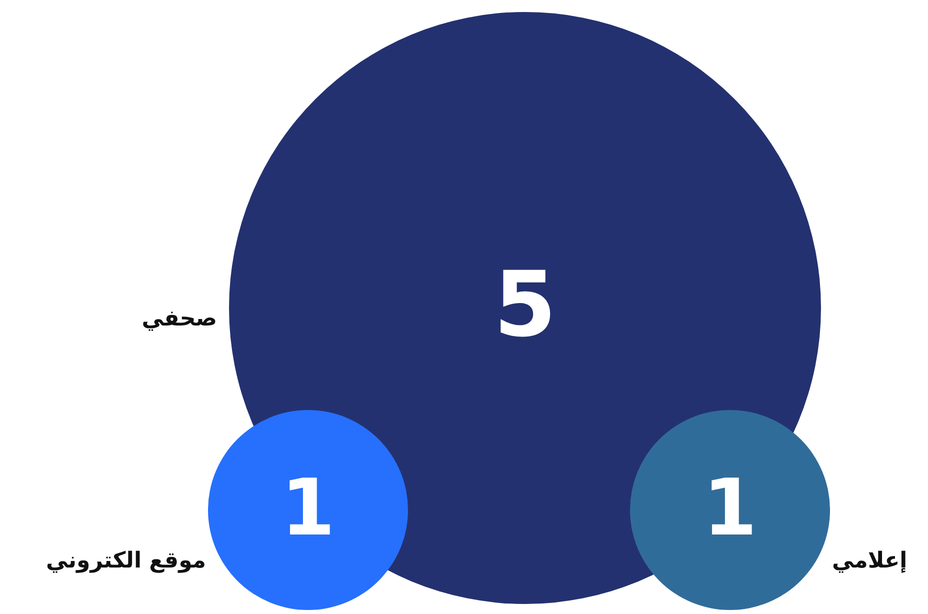 Image resolution: width=928 pixels, height=614 pixels. What do you see at coordinates (870, 561) in the screenshot?
I see `category-label: إعلامي` at bounding box center [870, 561].